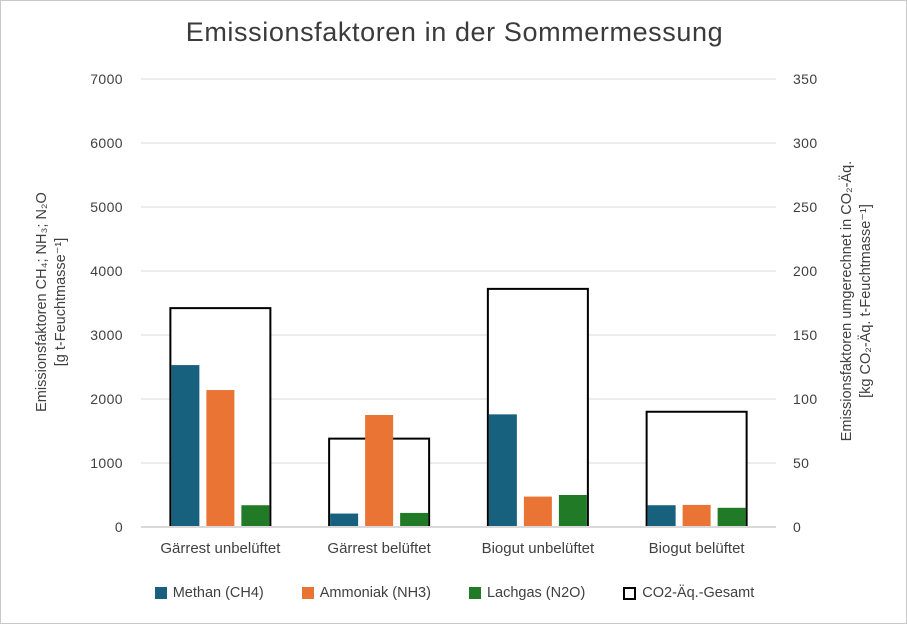  I want to click on right-axis-tick-250: 250, so click(805, 207).